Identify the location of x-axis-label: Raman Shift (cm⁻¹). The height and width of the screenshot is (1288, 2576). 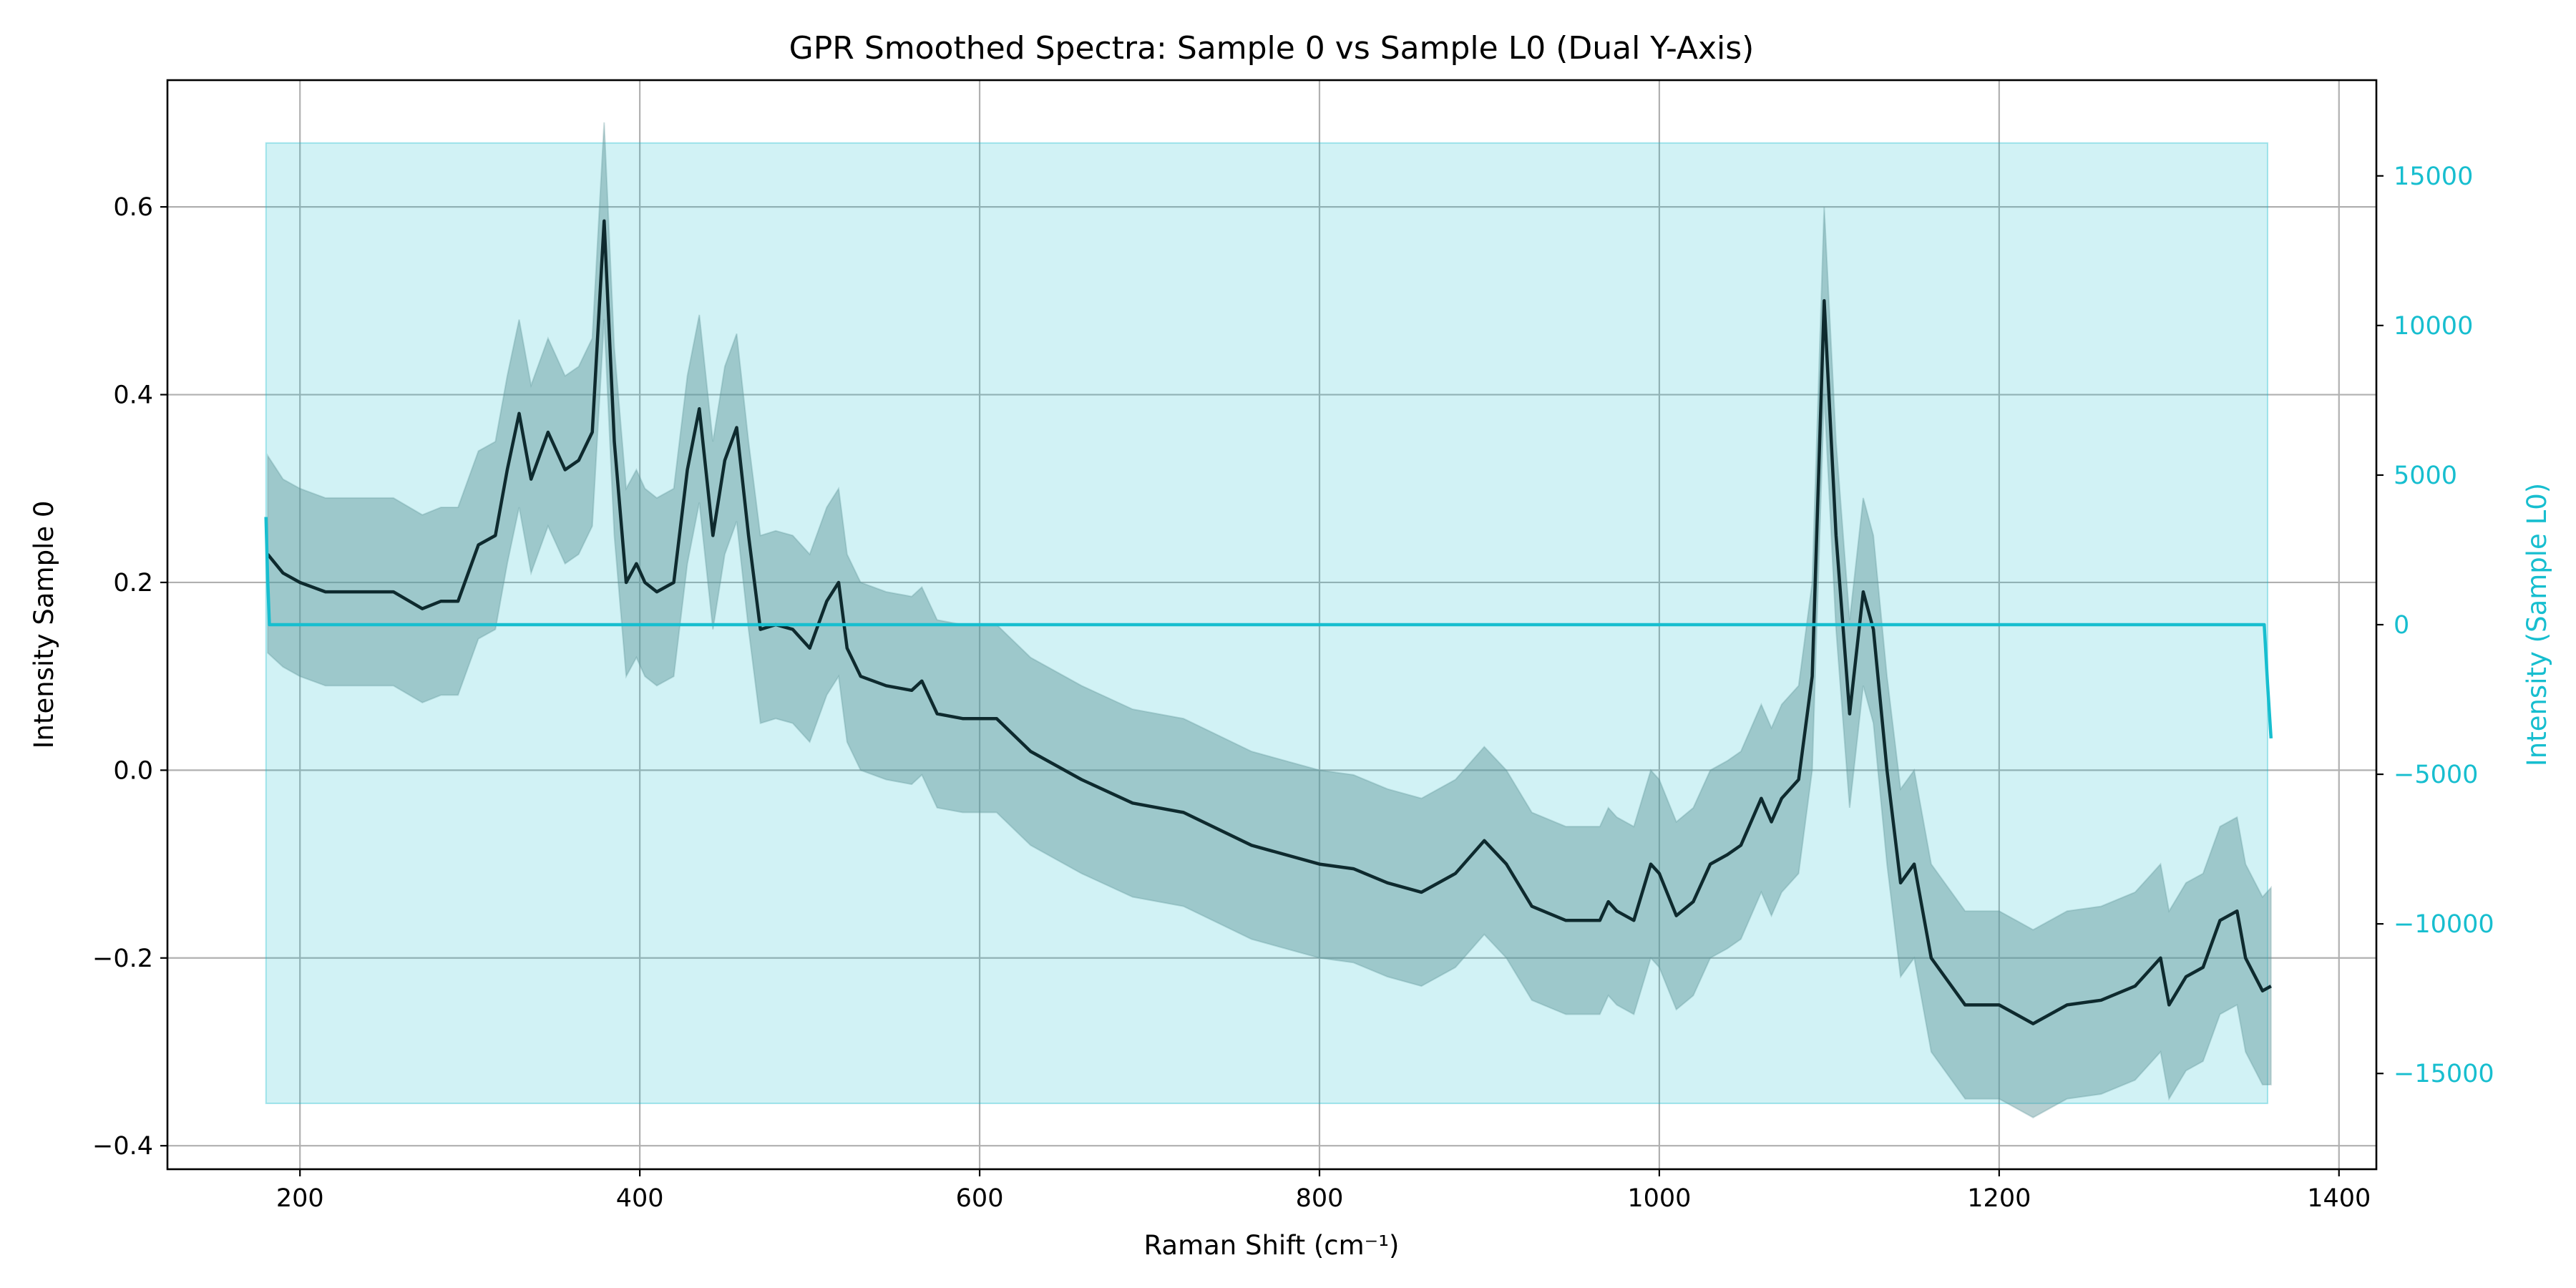
(1272, 1245).